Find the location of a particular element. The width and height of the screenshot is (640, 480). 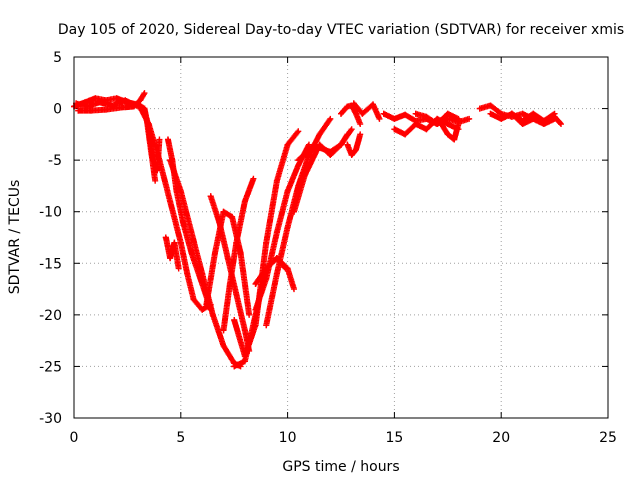

x-tick-label: 10 is located at coordinates (288, 438).